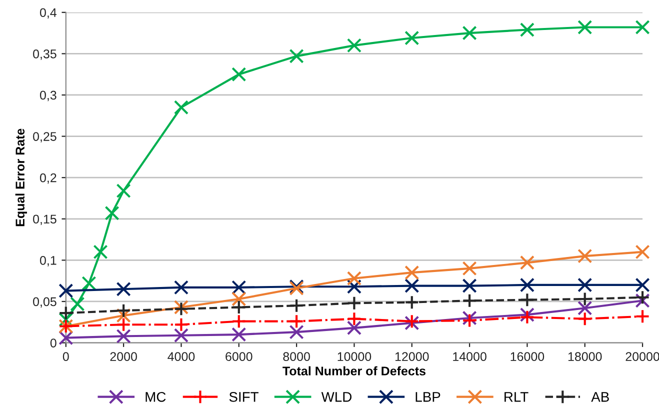 Image resolution: width=659 pixels, height=413 pixels. Describe the element at coordinates (412, 356) in the screenshot. I see `x-tick-label: 12000` at that location.